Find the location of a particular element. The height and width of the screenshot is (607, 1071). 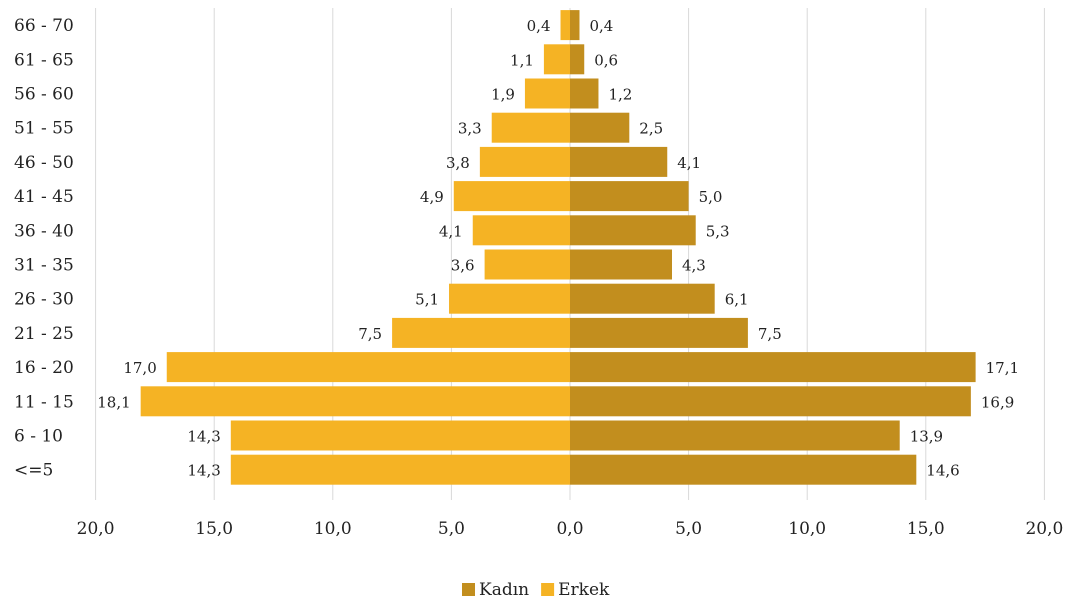

category-label-61-65: 61 - 65 is located at coordinates (44, 60).